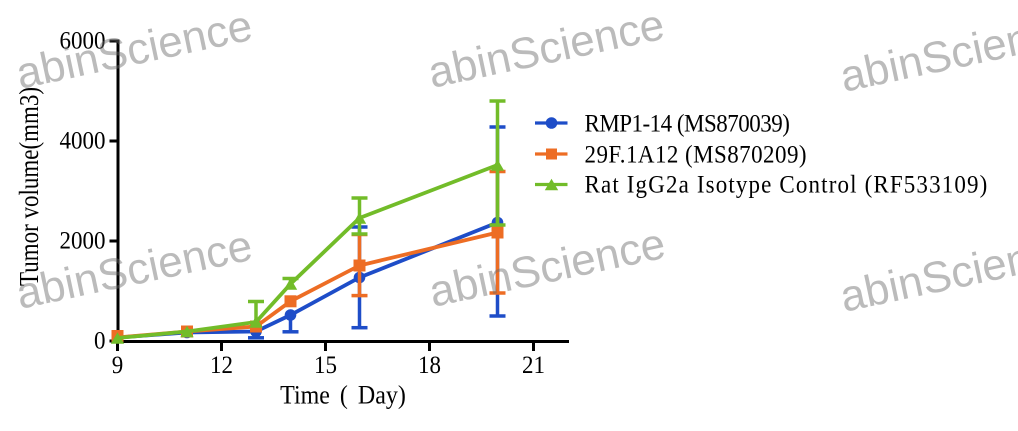 The image size is (1018, 431). What do you see at coordinates (29, 186) in the screenshot?
I see `svg-text: Tumor volume(mm3)` at bounding box center [29, 186].